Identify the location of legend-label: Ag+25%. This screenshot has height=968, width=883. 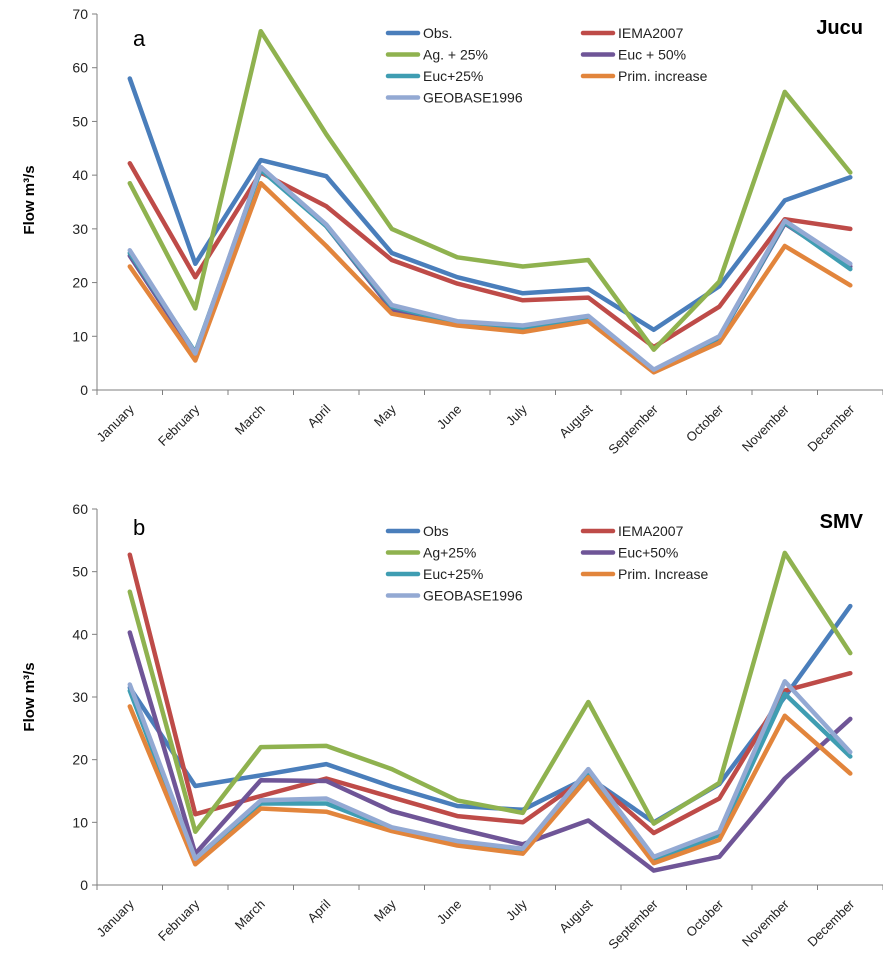
(449, 553).